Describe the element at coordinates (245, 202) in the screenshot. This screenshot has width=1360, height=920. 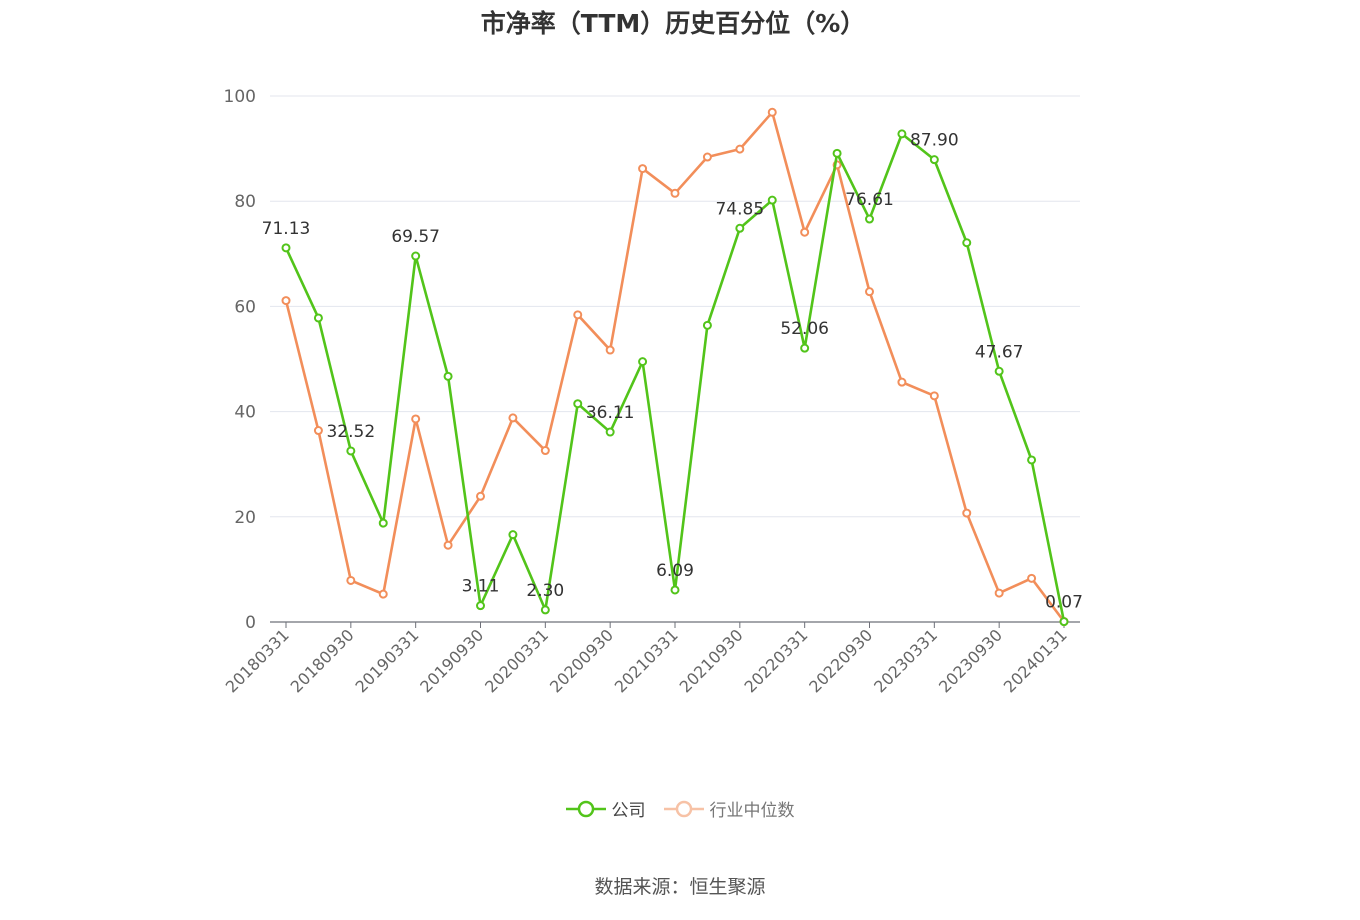
I see `y-tick-label: 80` at that location.